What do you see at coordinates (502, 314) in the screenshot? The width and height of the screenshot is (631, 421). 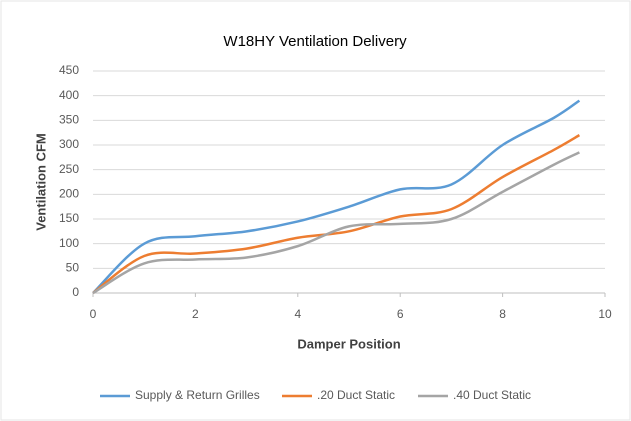 I see `x-tick-label: 8` at bounding box center [502, 314].